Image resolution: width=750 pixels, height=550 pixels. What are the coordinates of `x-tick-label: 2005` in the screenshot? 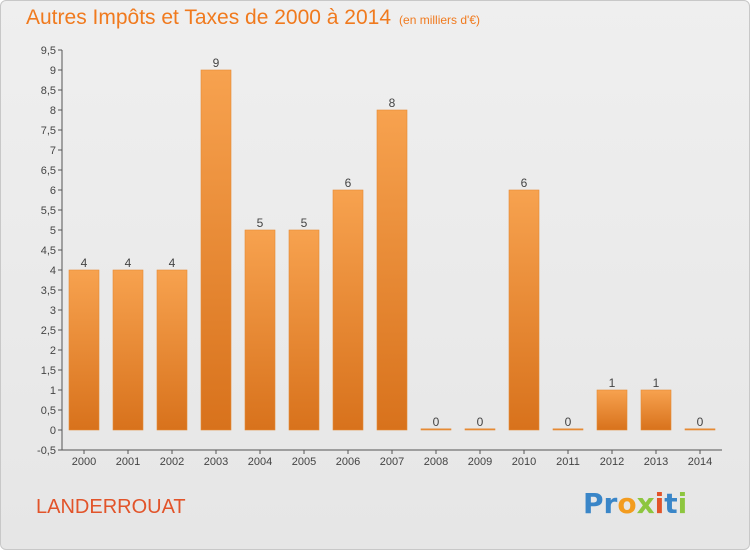 It's located at (304, 462).